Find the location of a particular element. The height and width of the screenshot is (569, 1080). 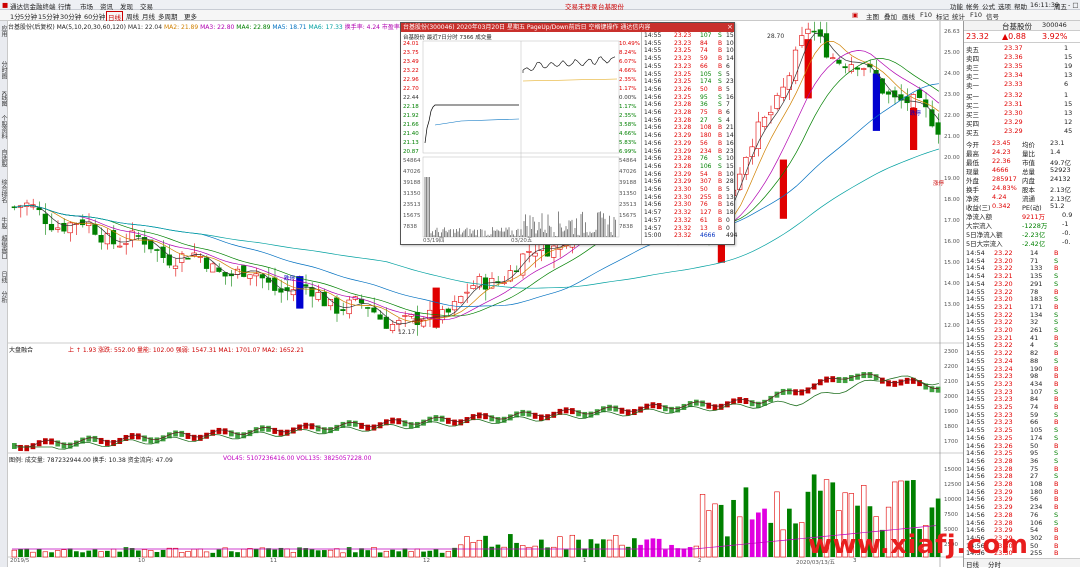

popup-tick-count: 14 is located at coordinates (730, 58).